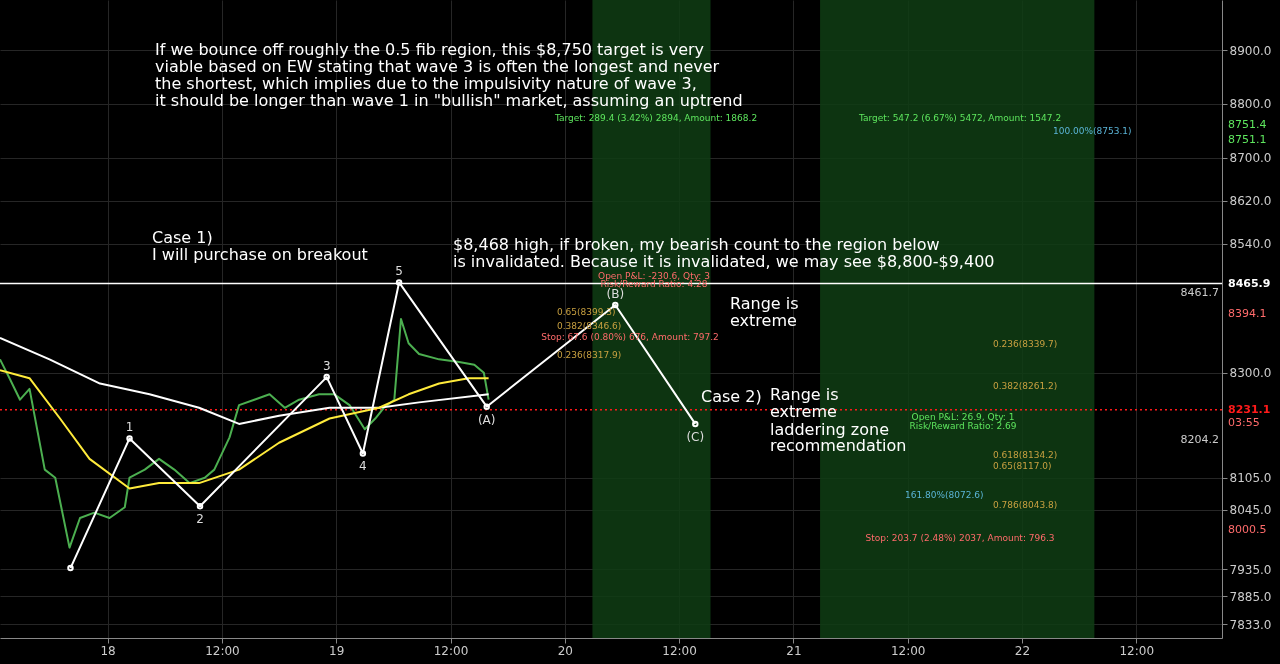 This screenshot has width=1280, height=664. I want to click on ref-line-label: 8231.1, so click(1249, 409).